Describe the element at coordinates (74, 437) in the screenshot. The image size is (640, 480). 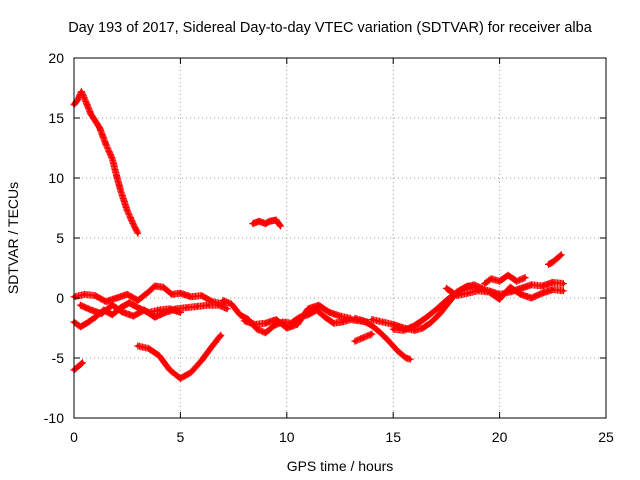
I see `x-tick-label: 0` at that location.